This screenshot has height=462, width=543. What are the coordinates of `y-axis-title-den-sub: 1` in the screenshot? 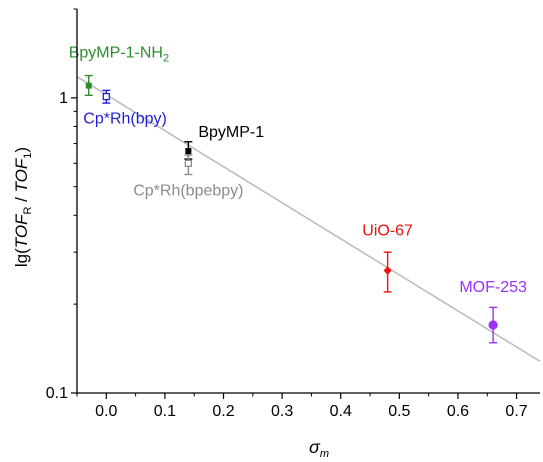 It's located at (28, 156).